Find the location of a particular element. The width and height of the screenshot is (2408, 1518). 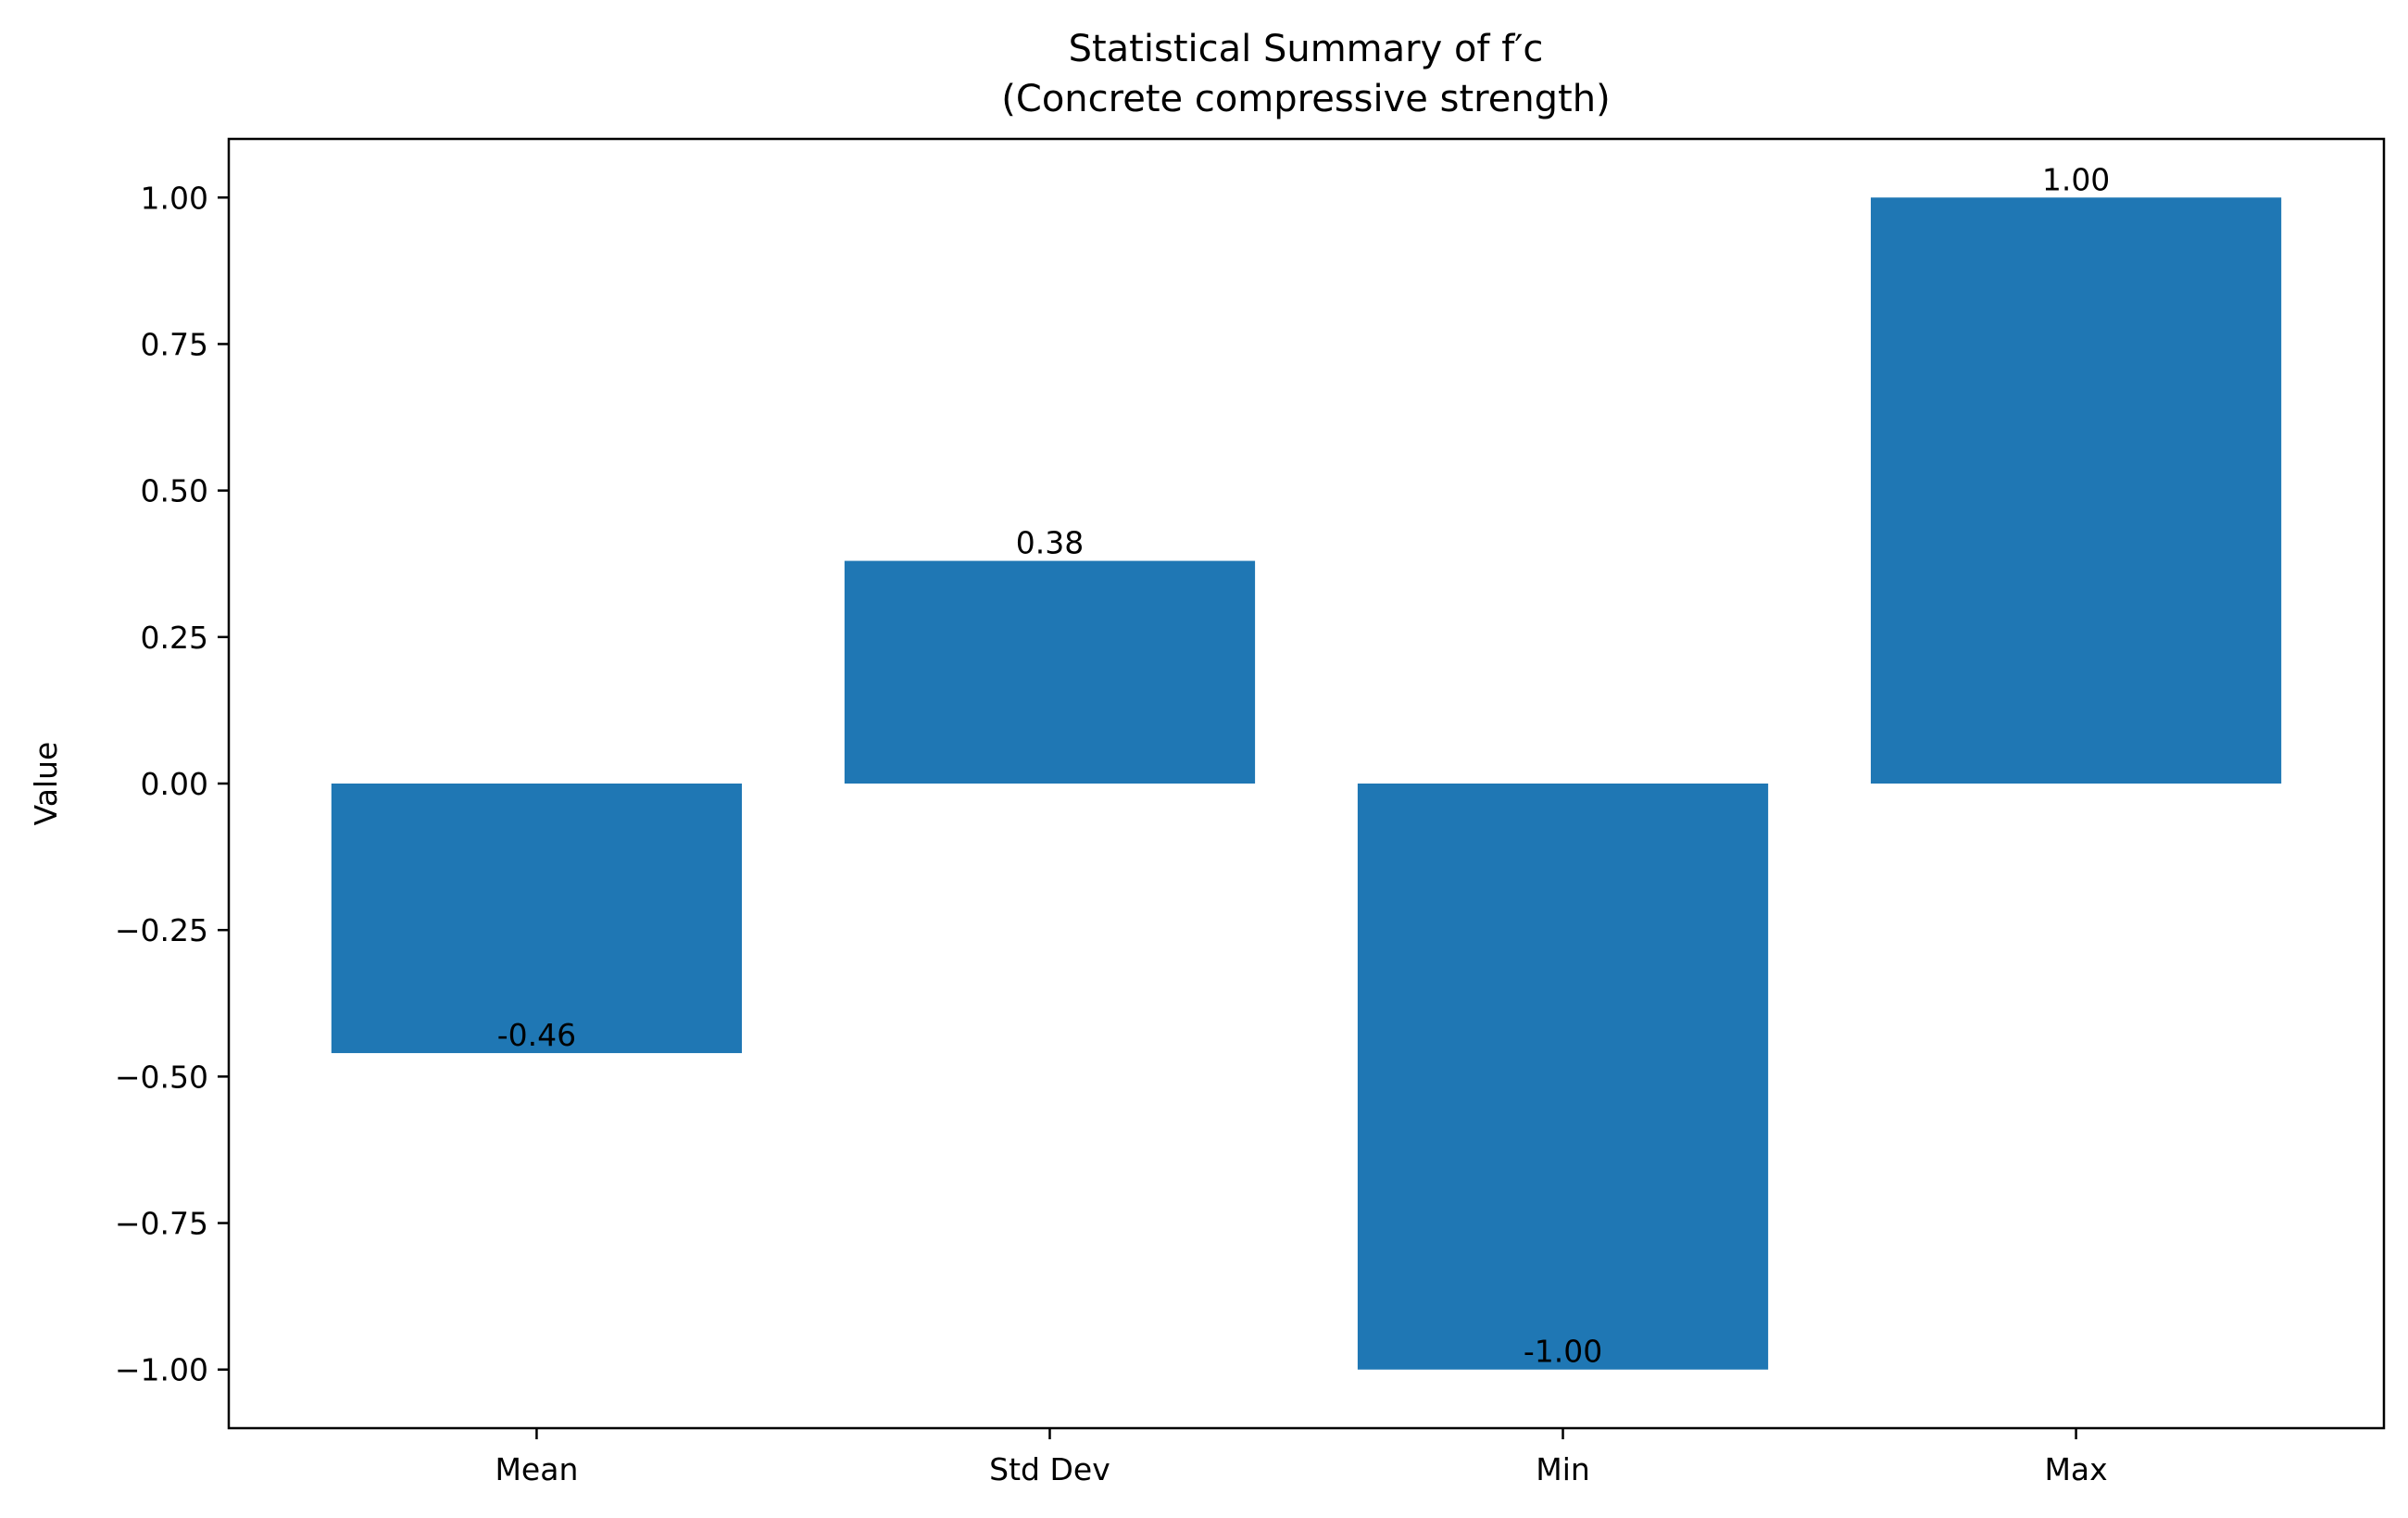

x-tick-label: Mean is located at coordinates (536, 1469).